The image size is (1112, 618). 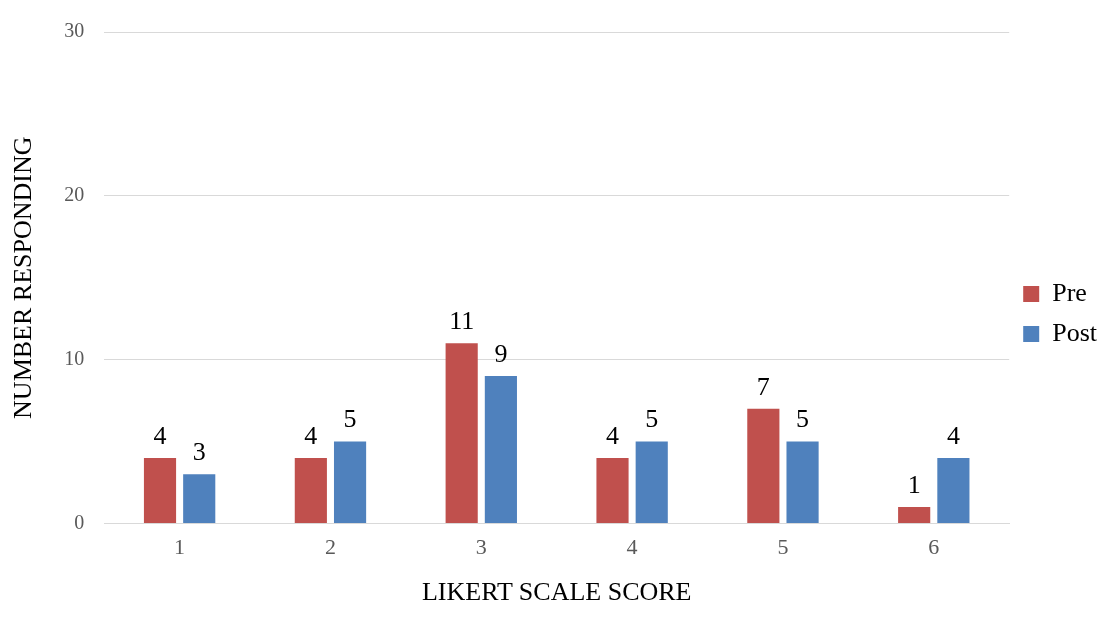 I want to click on data-label: 3, so click(x=199, y=452).